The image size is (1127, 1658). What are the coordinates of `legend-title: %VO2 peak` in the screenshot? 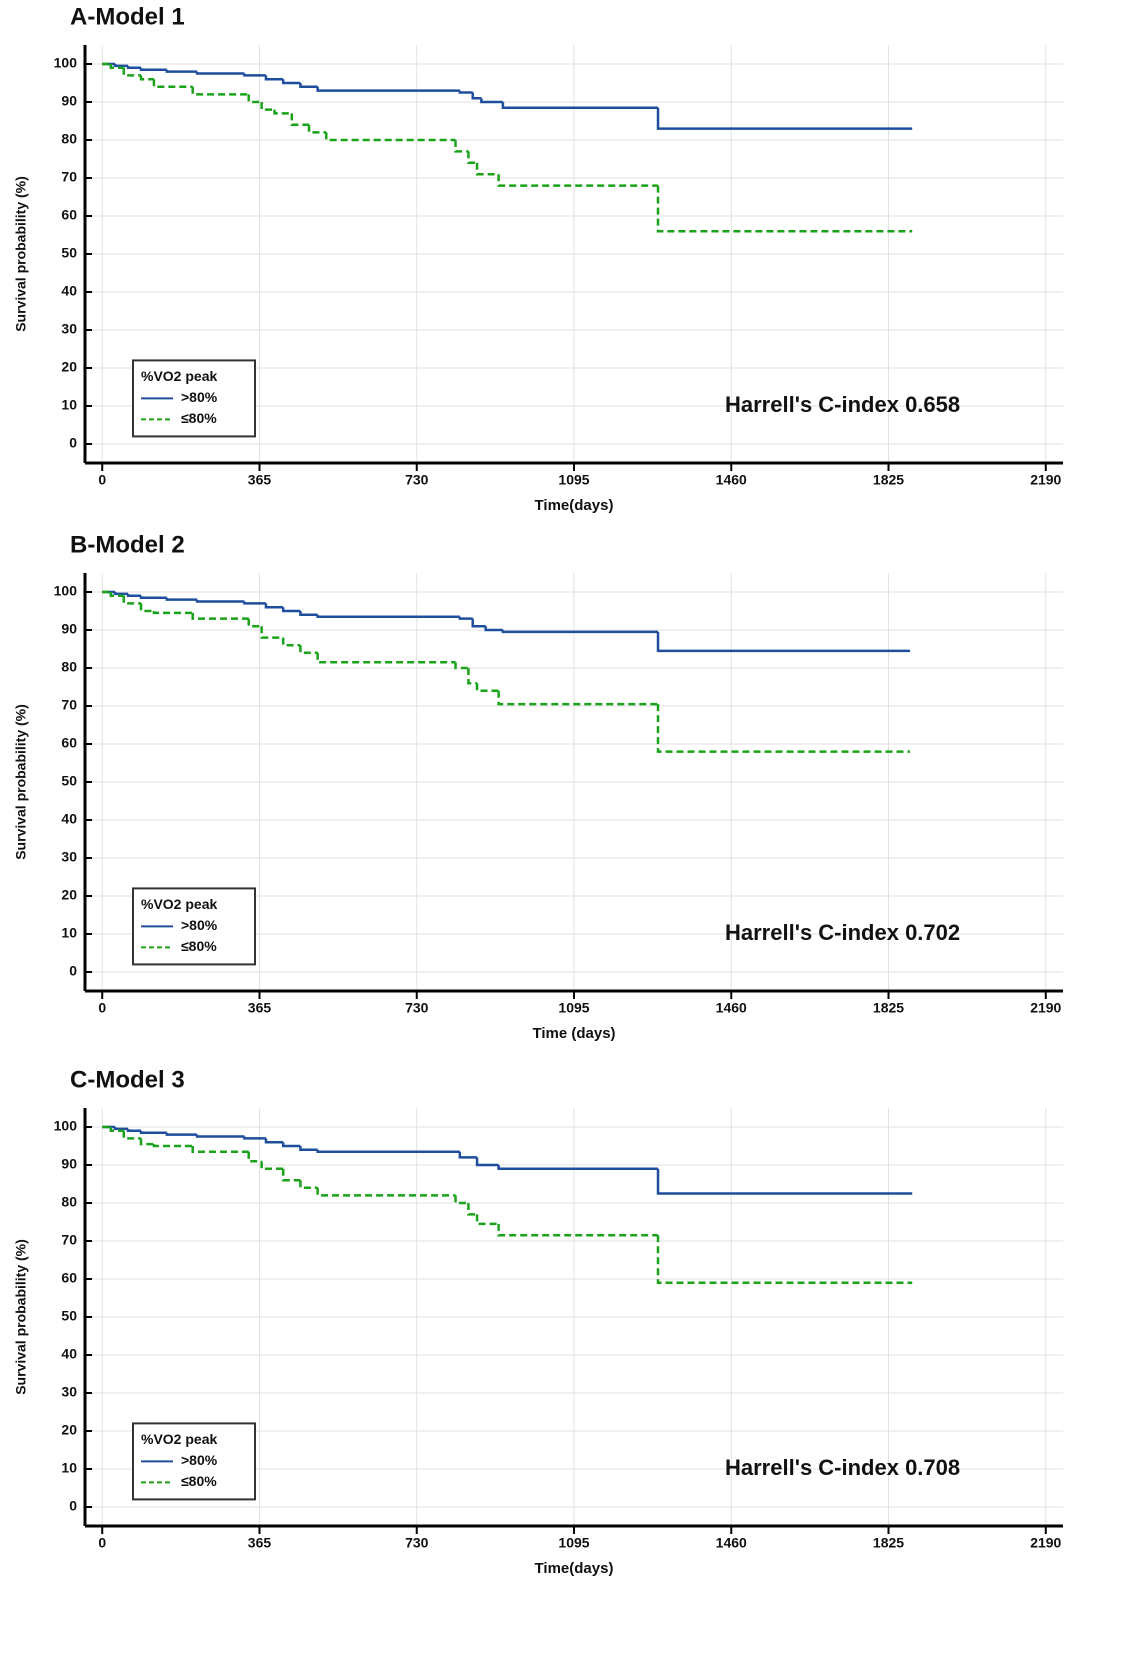 It's located at (179, 376).